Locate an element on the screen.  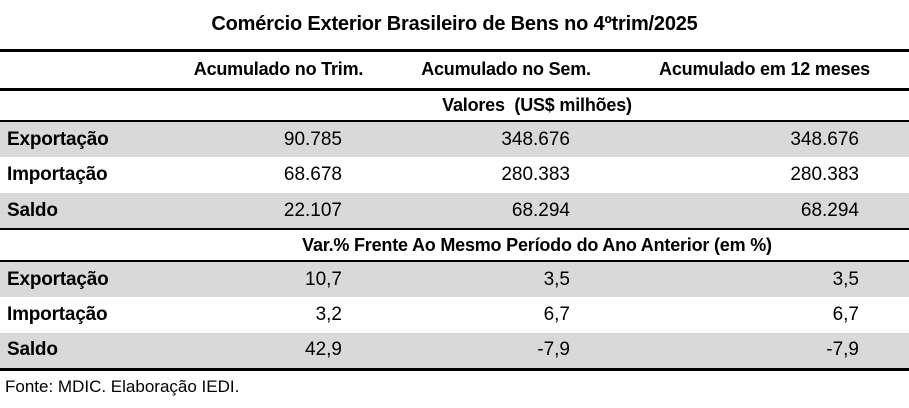
section-header-values-row: Valores (US$ milhões) is located at coordinates (454, 105).